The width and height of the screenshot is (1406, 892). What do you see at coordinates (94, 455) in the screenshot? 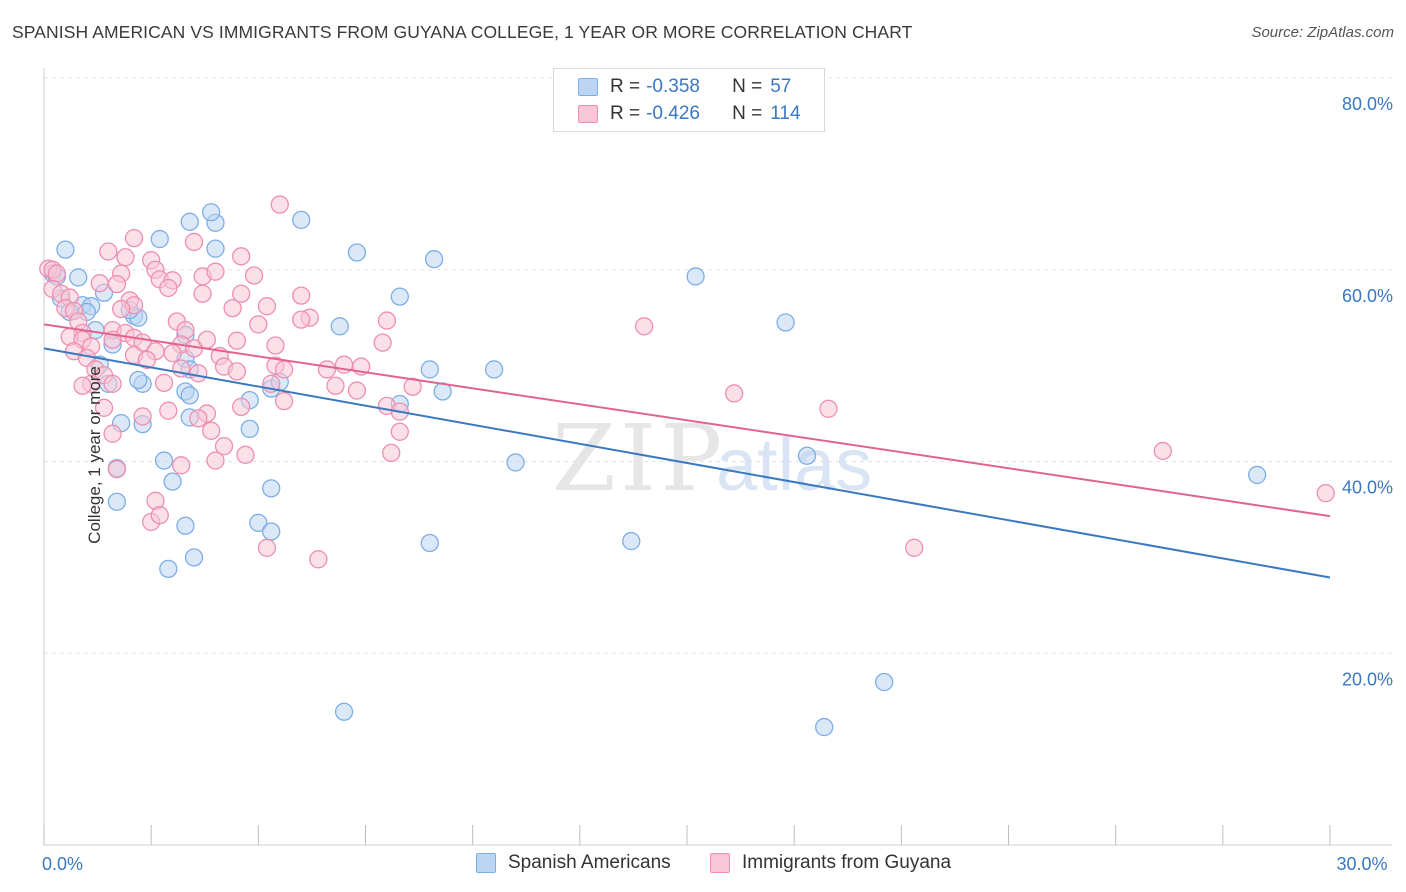
I see `y-axis-label: College, 1 year or more` at bounding box center [94, 455].